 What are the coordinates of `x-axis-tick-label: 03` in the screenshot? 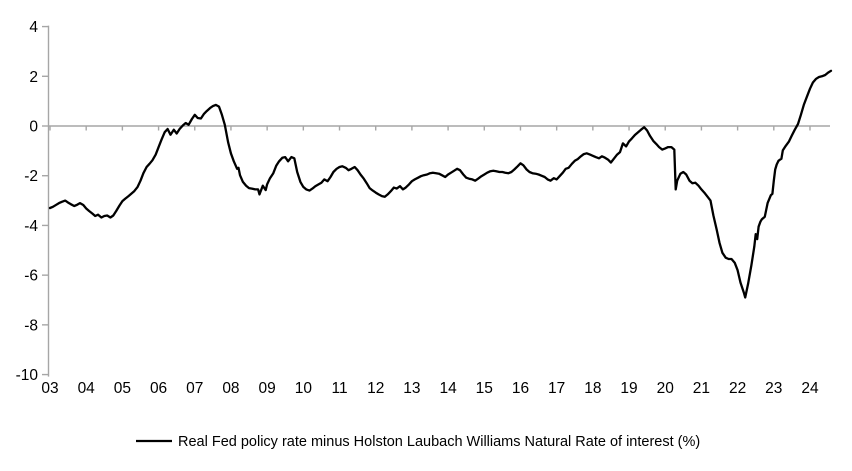 It's located at (49, 388).